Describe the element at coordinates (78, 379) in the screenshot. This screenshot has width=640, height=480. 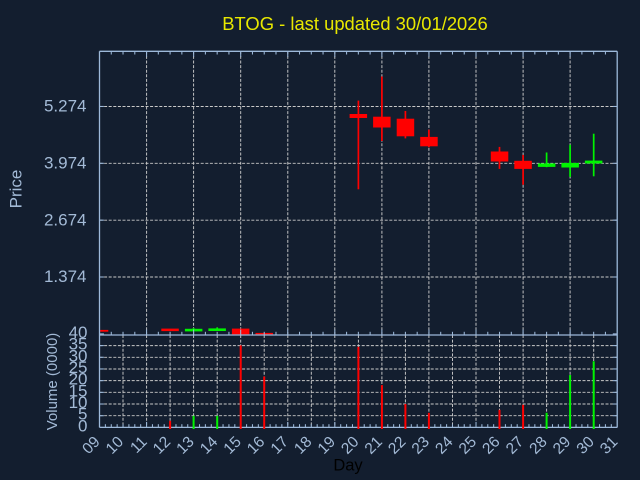
I see `svg-text: 20` at that location.